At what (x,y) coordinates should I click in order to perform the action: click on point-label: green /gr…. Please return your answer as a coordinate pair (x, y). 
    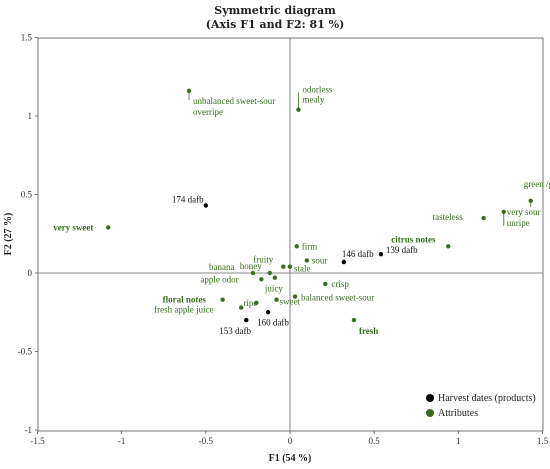
    Looking at the image, I should click on (537, 184).